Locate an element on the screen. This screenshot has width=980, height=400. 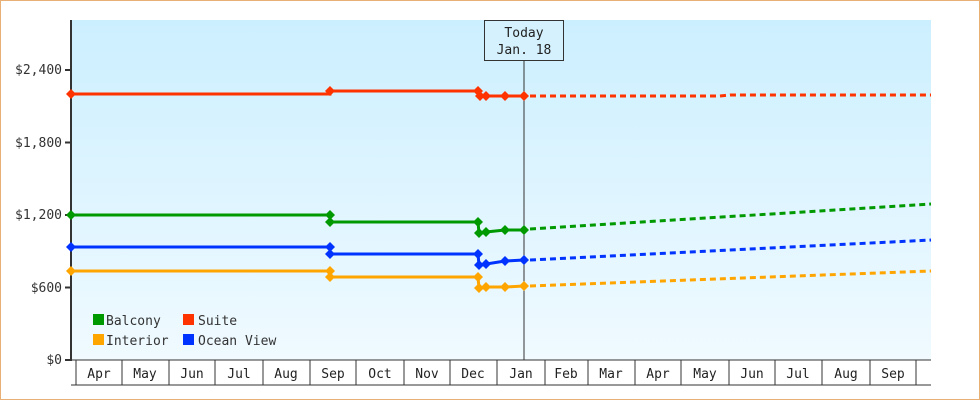
y-tick-label: $1,200 is located at coordinates (38, 215).